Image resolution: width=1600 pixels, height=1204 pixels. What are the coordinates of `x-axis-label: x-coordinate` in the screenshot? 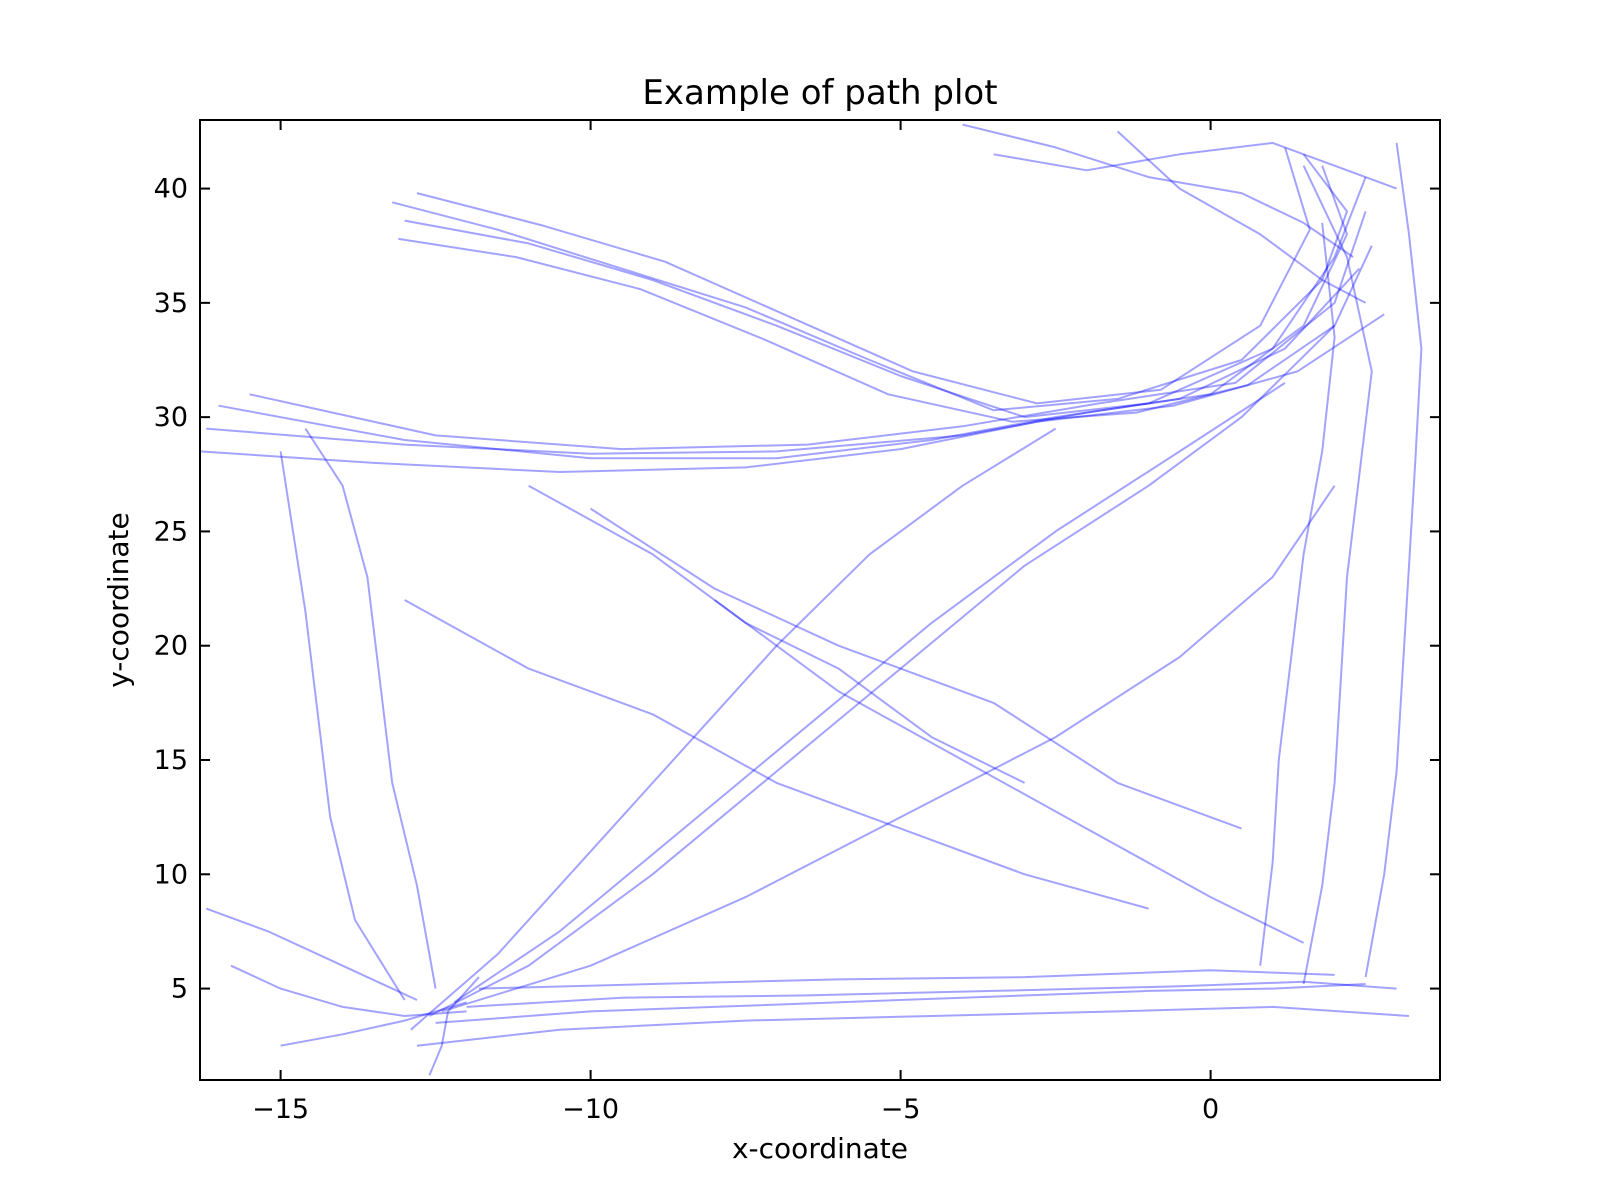 It's located at (820, 1148).